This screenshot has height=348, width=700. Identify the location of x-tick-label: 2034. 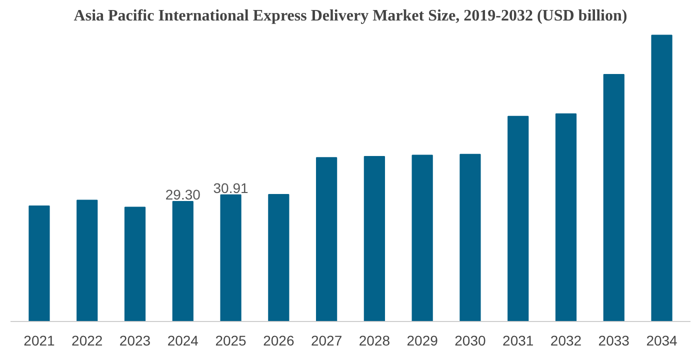
(662, 340).